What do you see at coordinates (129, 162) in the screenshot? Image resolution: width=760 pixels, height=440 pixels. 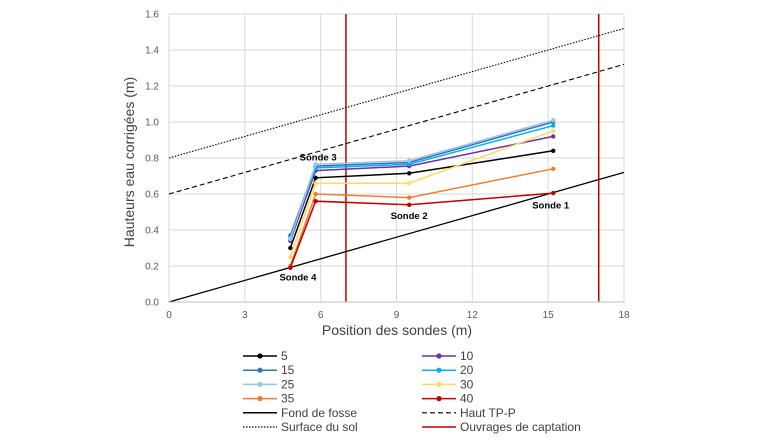 I see `y-axis-title: Hauteurs eau corrigées (m)` at bounding box center [129, 162].